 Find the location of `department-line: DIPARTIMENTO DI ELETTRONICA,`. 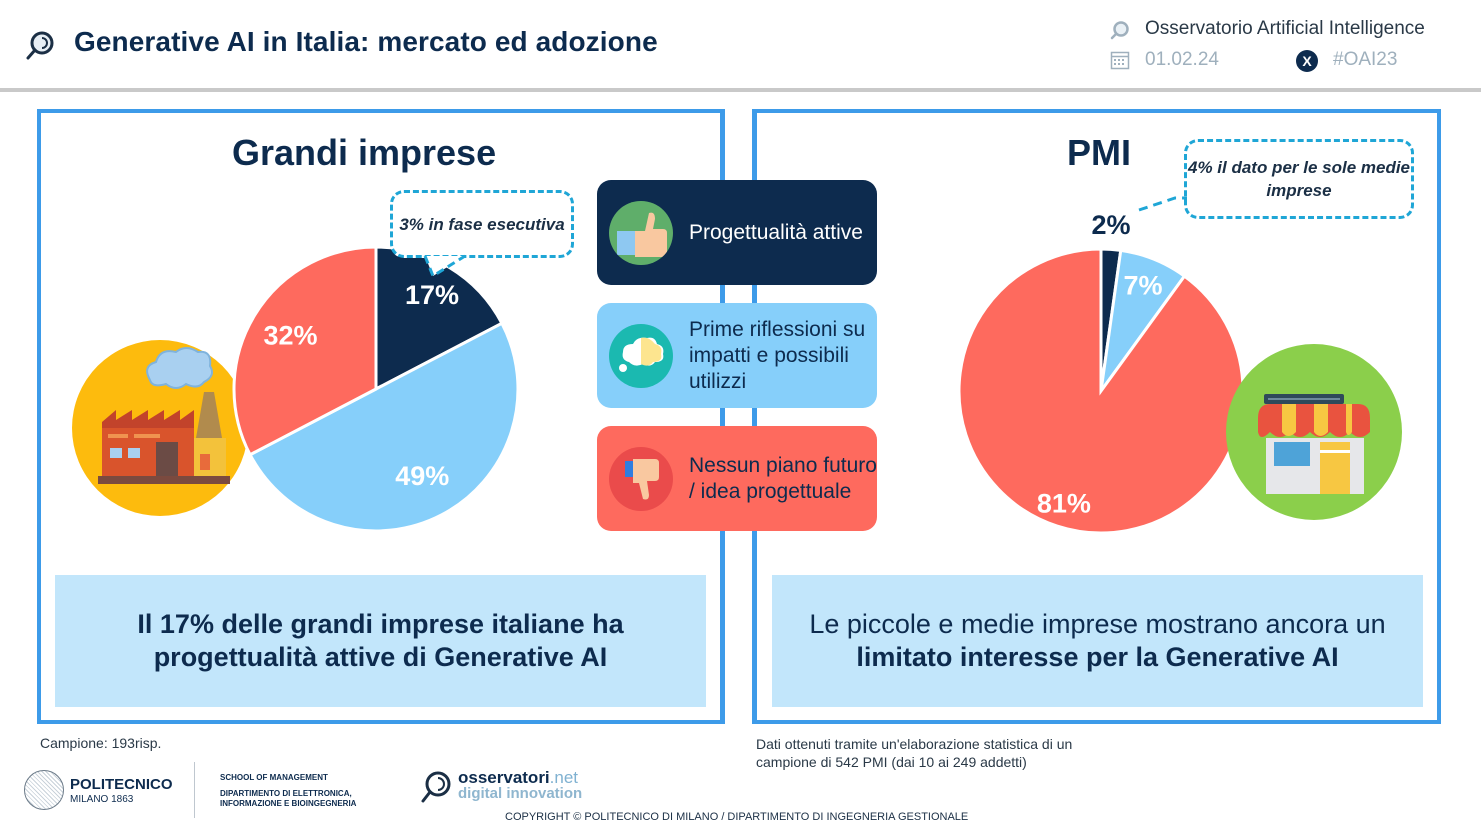

department-line: DIPARTIMENTO DI ELETTRONICA, is located at coordinates (286, 793).